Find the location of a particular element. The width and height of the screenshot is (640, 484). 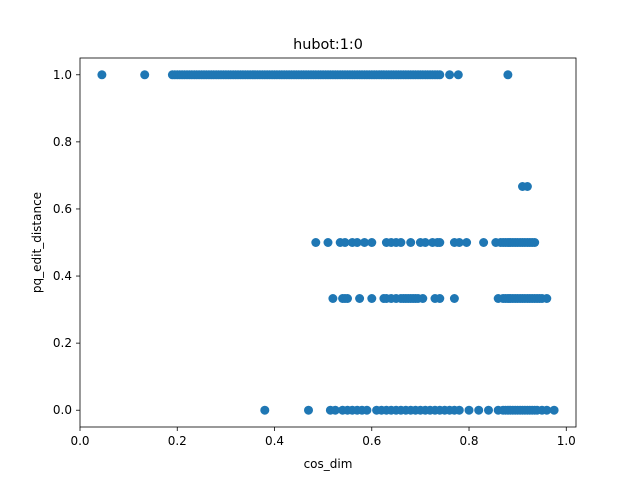

x-tick-label: 0.2 is located at coordinates (177, 441).